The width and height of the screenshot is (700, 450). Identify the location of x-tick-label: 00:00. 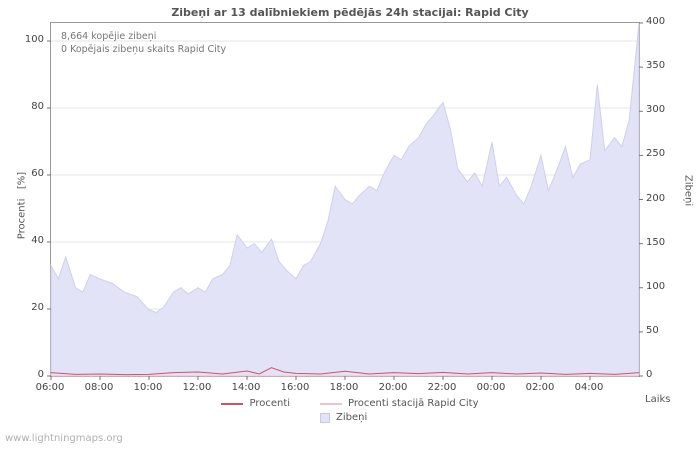
(491, 387).